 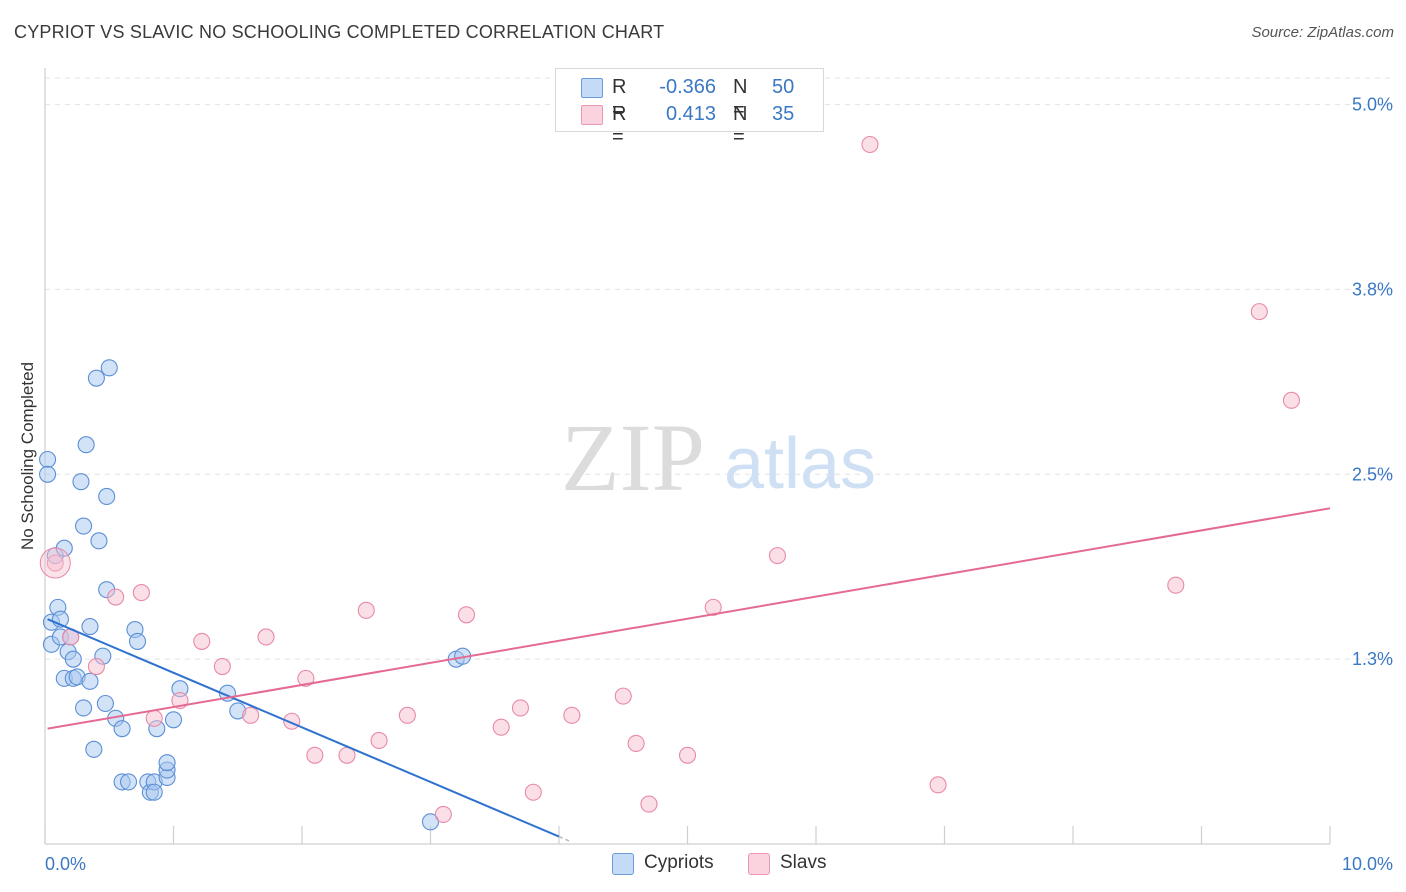 I want to click on y-tick-label: 1.3%, so click(x=1372, y=659).